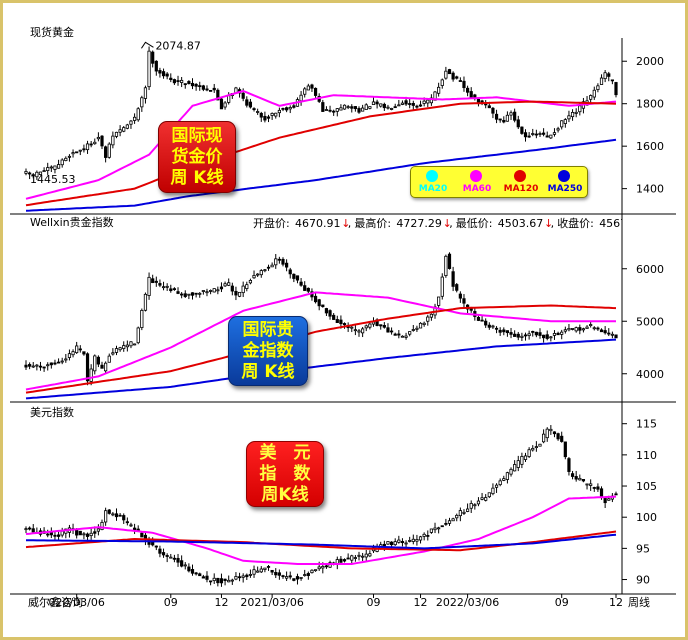 This screenshot has width=688, height=640. What do you see at coordinates (639, 602) in the screenshot?
I see `x-axis-right-label: 周线` at bounding box center [639, 602].